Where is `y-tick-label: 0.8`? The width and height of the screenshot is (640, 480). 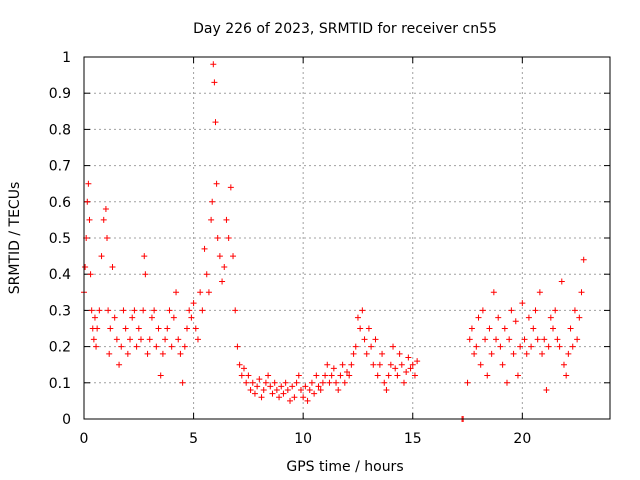
y-tick-label: 0.8 is located at coordinates (60, 130).